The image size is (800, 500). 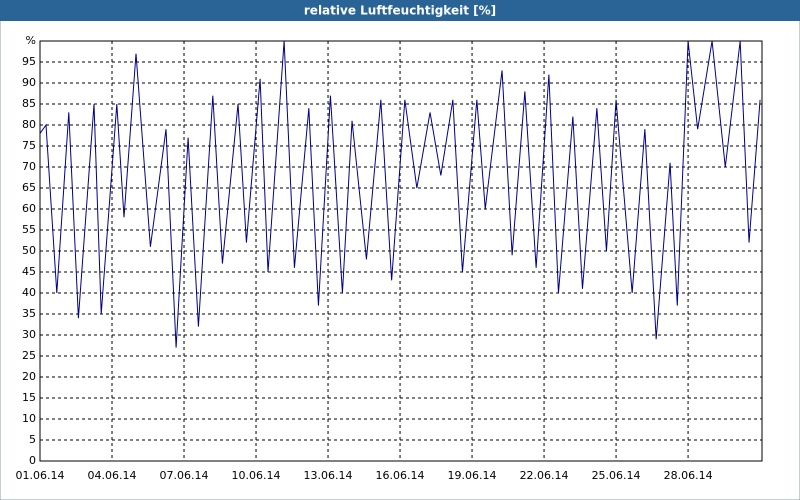 I want to click on x-tick-label: 04.06.14, so click(x=112, y=475).